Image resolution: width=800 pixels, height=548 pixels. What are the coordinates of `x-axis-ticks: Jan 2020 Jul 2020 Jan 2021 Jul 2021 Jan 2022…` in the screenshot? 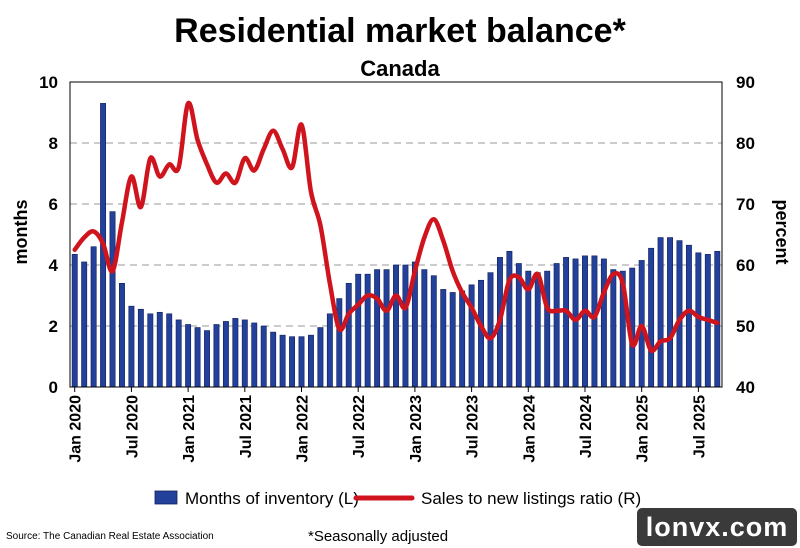 It's located at (388, 425).